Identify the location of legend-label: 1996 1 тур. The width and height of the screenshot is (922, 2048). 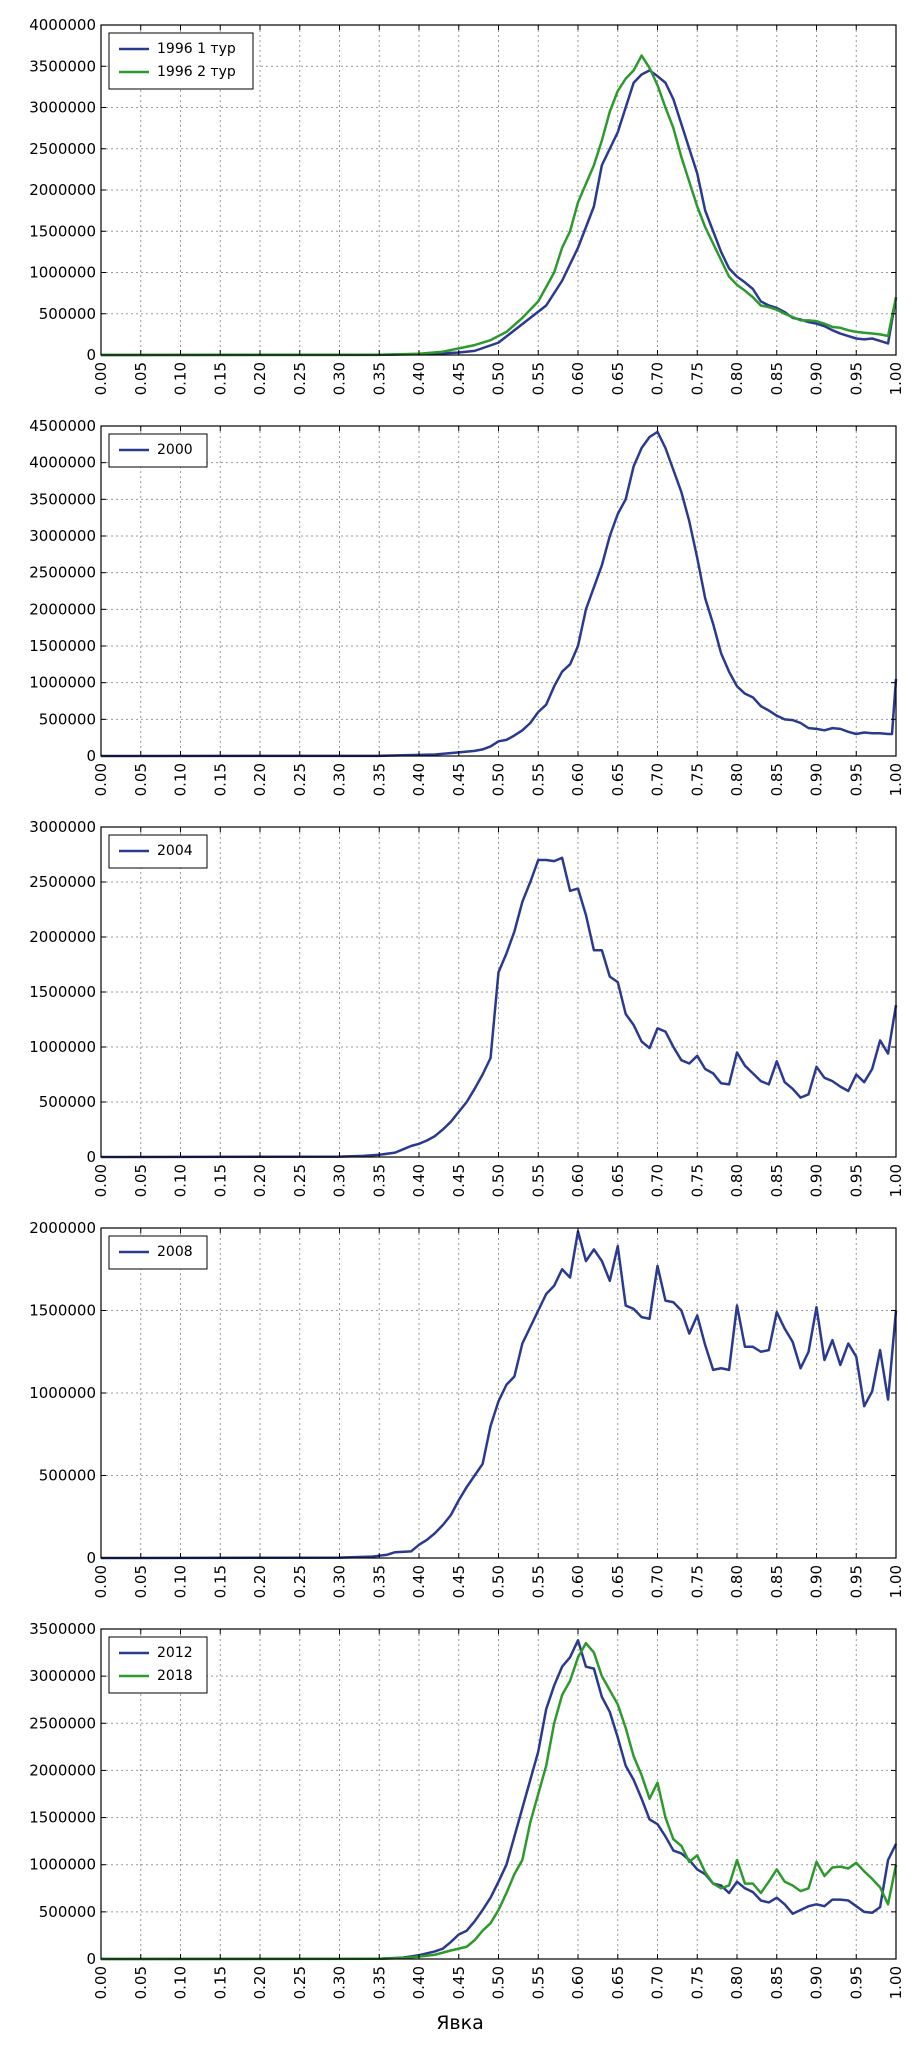
(196, 49).